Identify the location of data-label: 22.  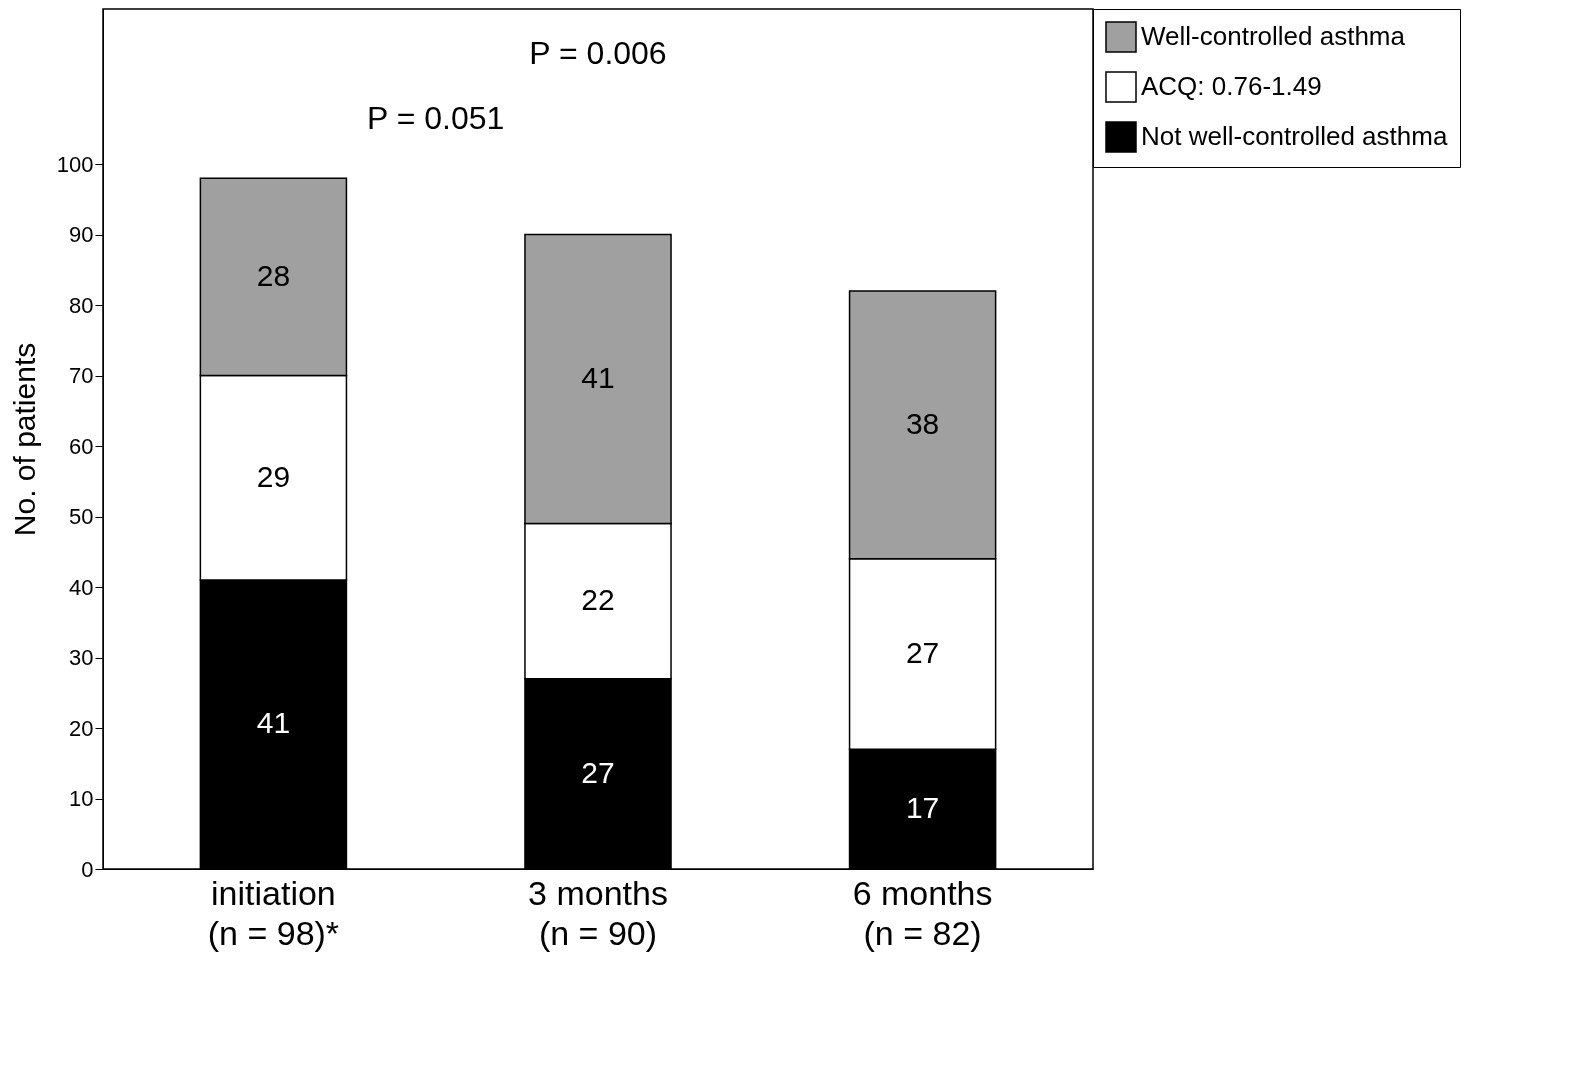
(598, 600).